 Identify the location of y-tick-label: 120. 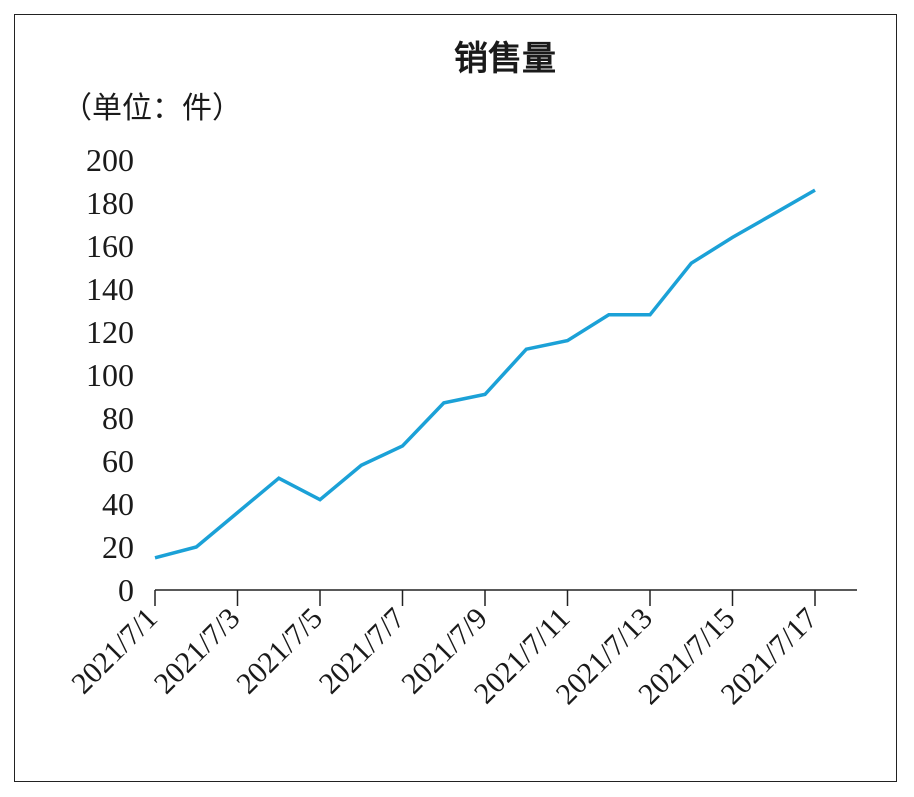
(110, 332).